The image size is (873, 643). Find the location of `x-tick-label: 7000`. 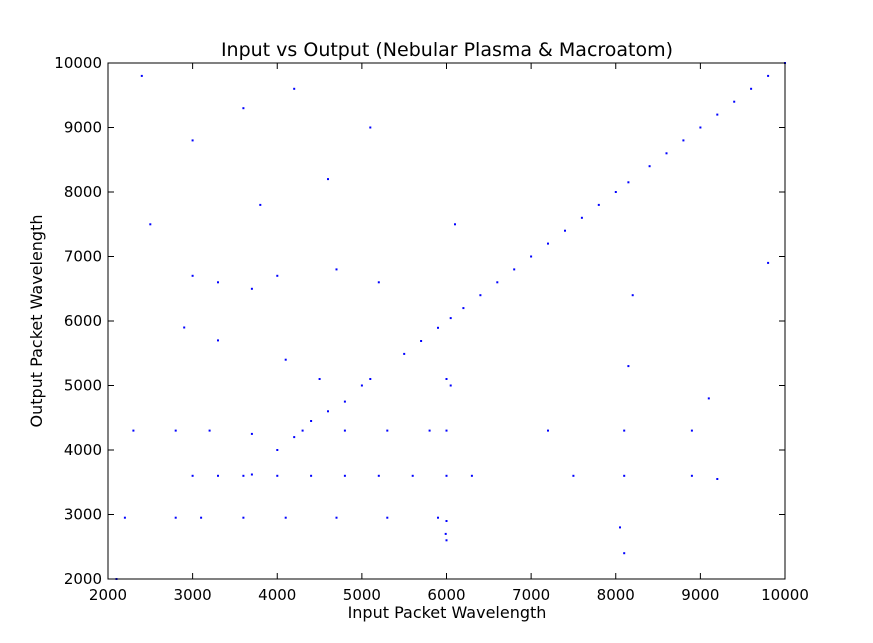

x-tick-label: 7000 is located at coordinates (531, 595).